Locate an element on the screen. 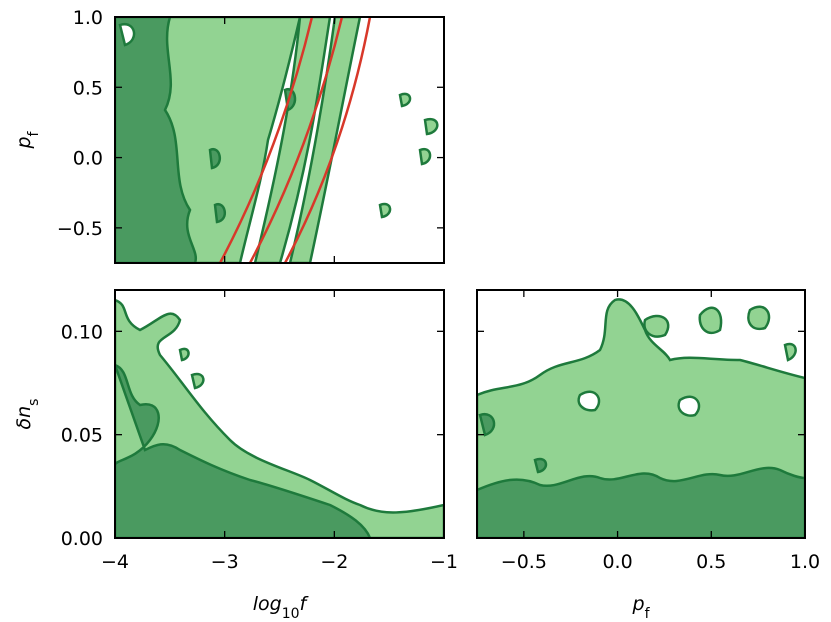 This screenshot has height=622, width=831. y-tick-label: 0.5 is located at coordinates (88, 88).